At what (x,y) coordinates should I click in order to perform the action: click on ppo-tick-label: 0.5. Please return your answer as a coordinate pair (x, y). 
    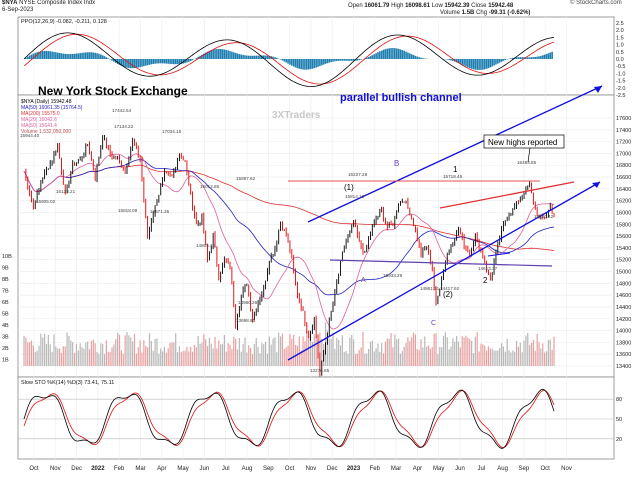
    Looking at the image, I should click on (620, 53).